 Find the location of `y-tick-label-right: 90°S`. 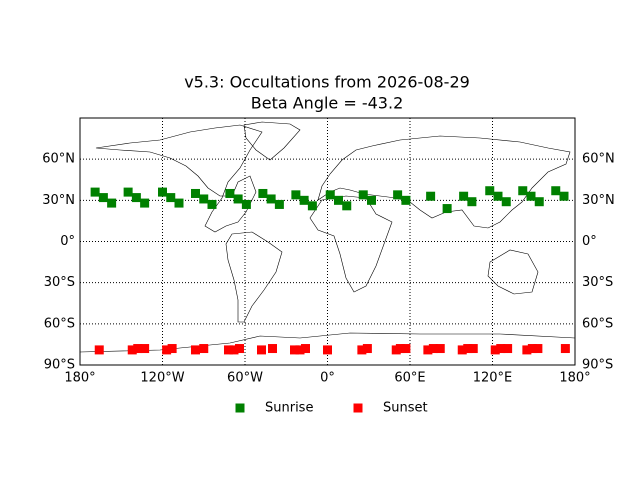

y-tick-label-right: 90°S is located at coordinates (597, 365).